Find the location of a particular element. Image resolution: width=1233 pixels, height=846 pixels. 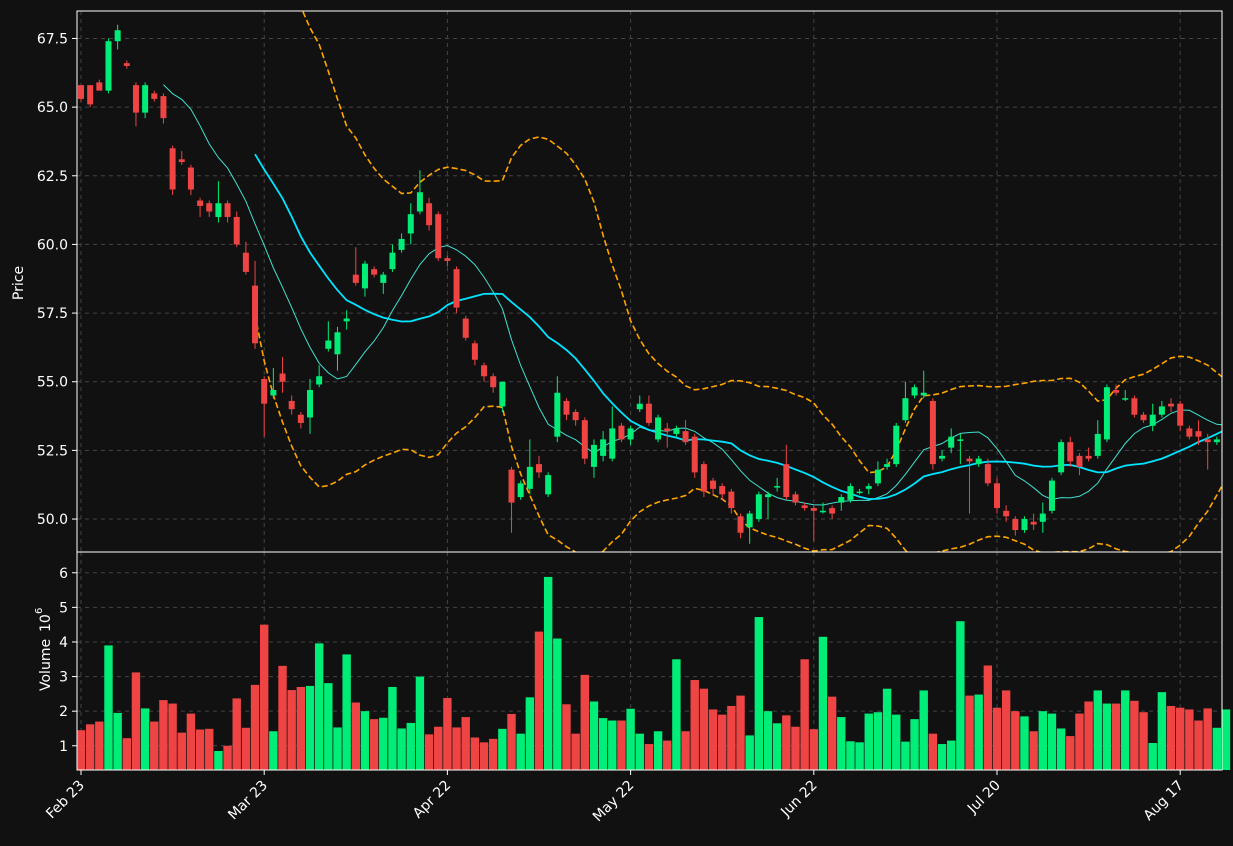

volume-tick-label: 4 is located at coordinates (63, 643).